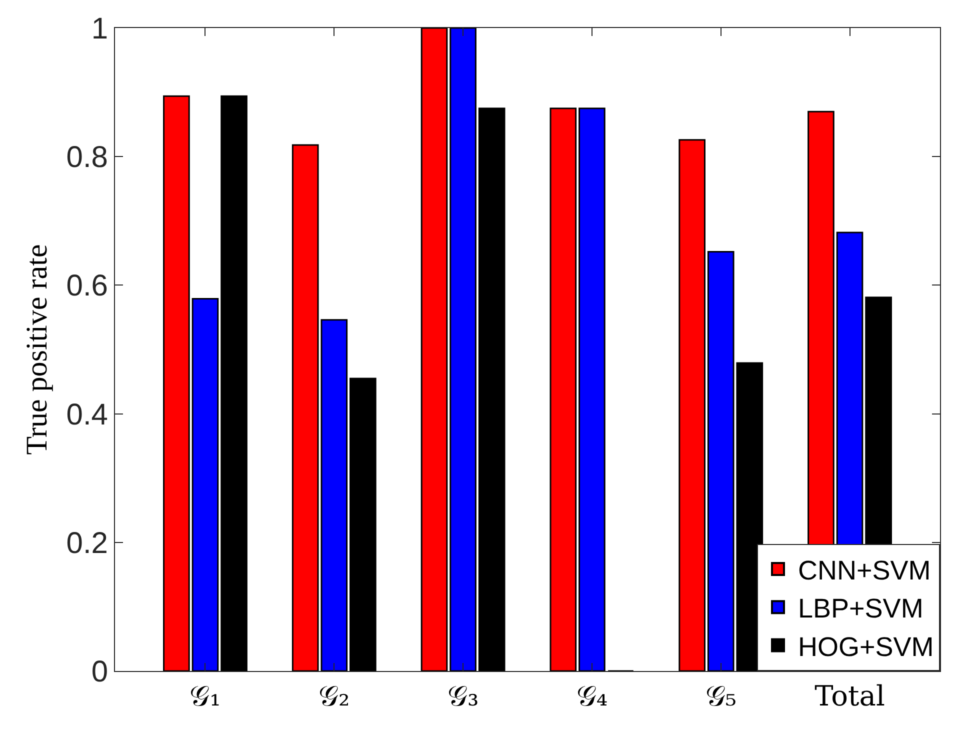 This screenshot has height=746, width=955. I want to click on legend-label: CNN+SVM, so click(864, 571).